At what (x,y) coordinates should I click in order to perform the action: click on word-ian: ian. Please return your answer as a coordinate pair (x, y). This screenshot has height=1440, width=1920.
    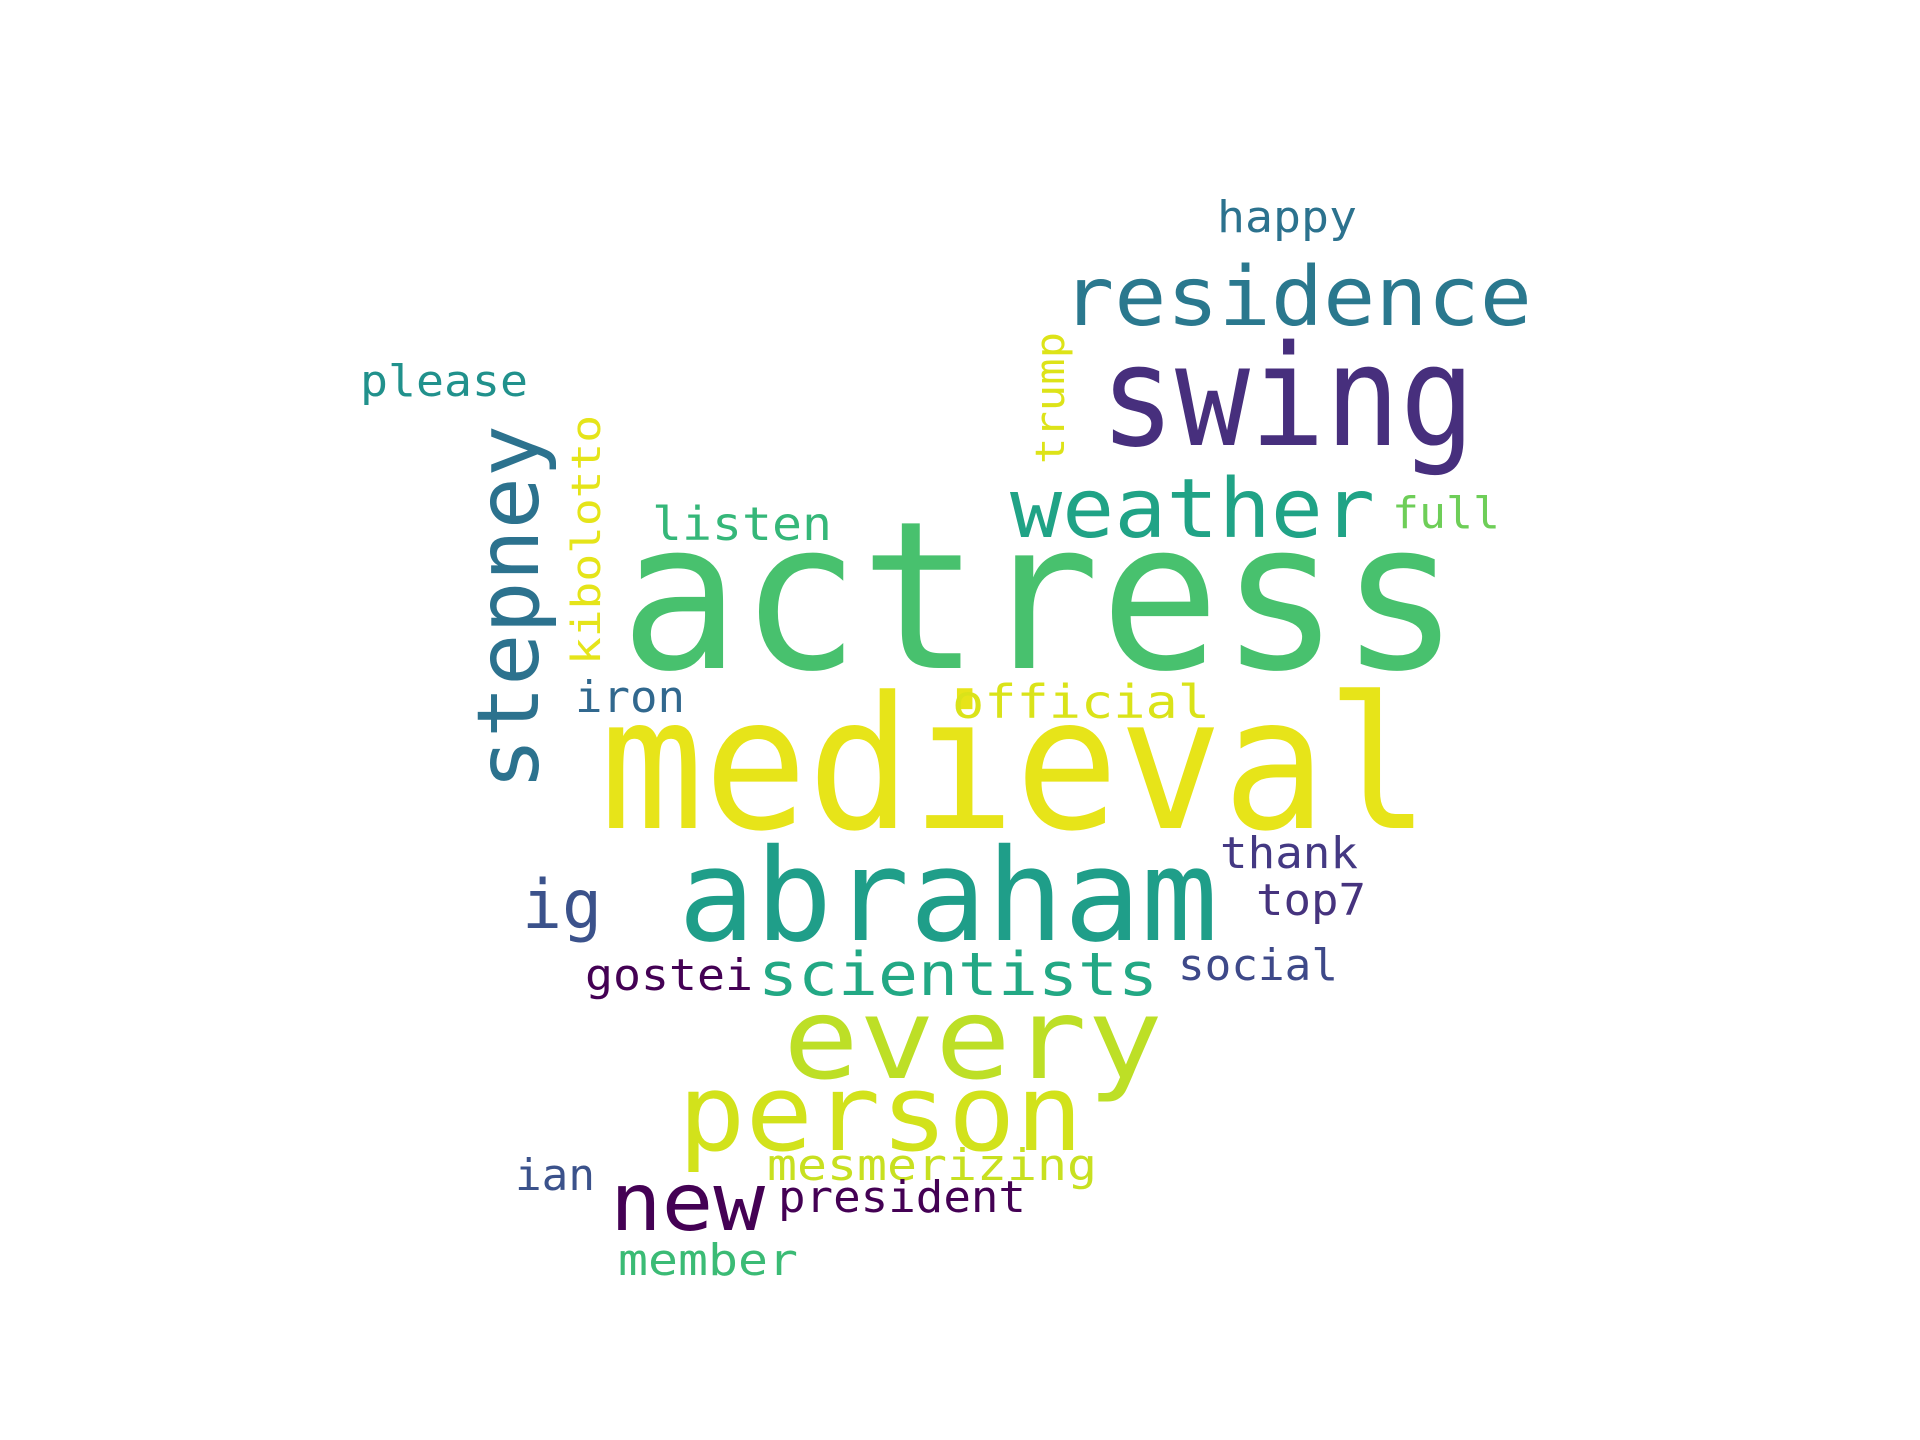
    Looking at the image, I should click on (555, 1175).